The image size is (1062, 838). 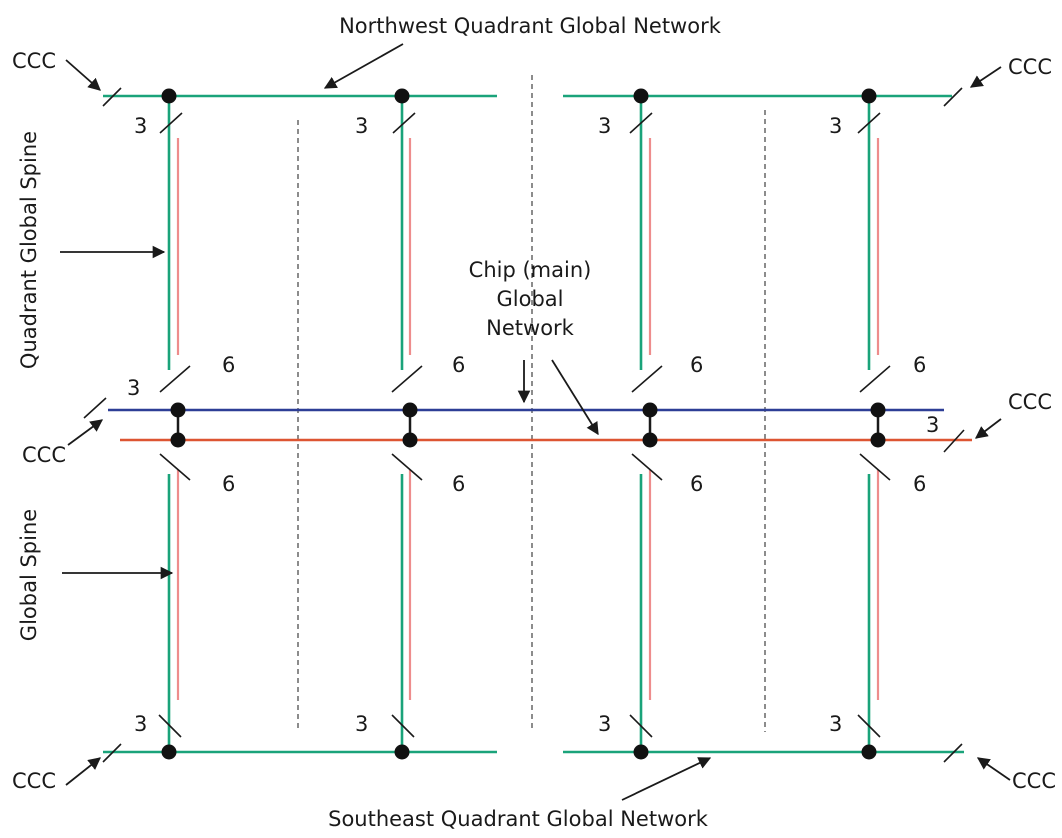 What do you see at coordinates (985, 77) in the screenshot?
I see `arrow-ccc-top-right` at bounding box center [985, 77].